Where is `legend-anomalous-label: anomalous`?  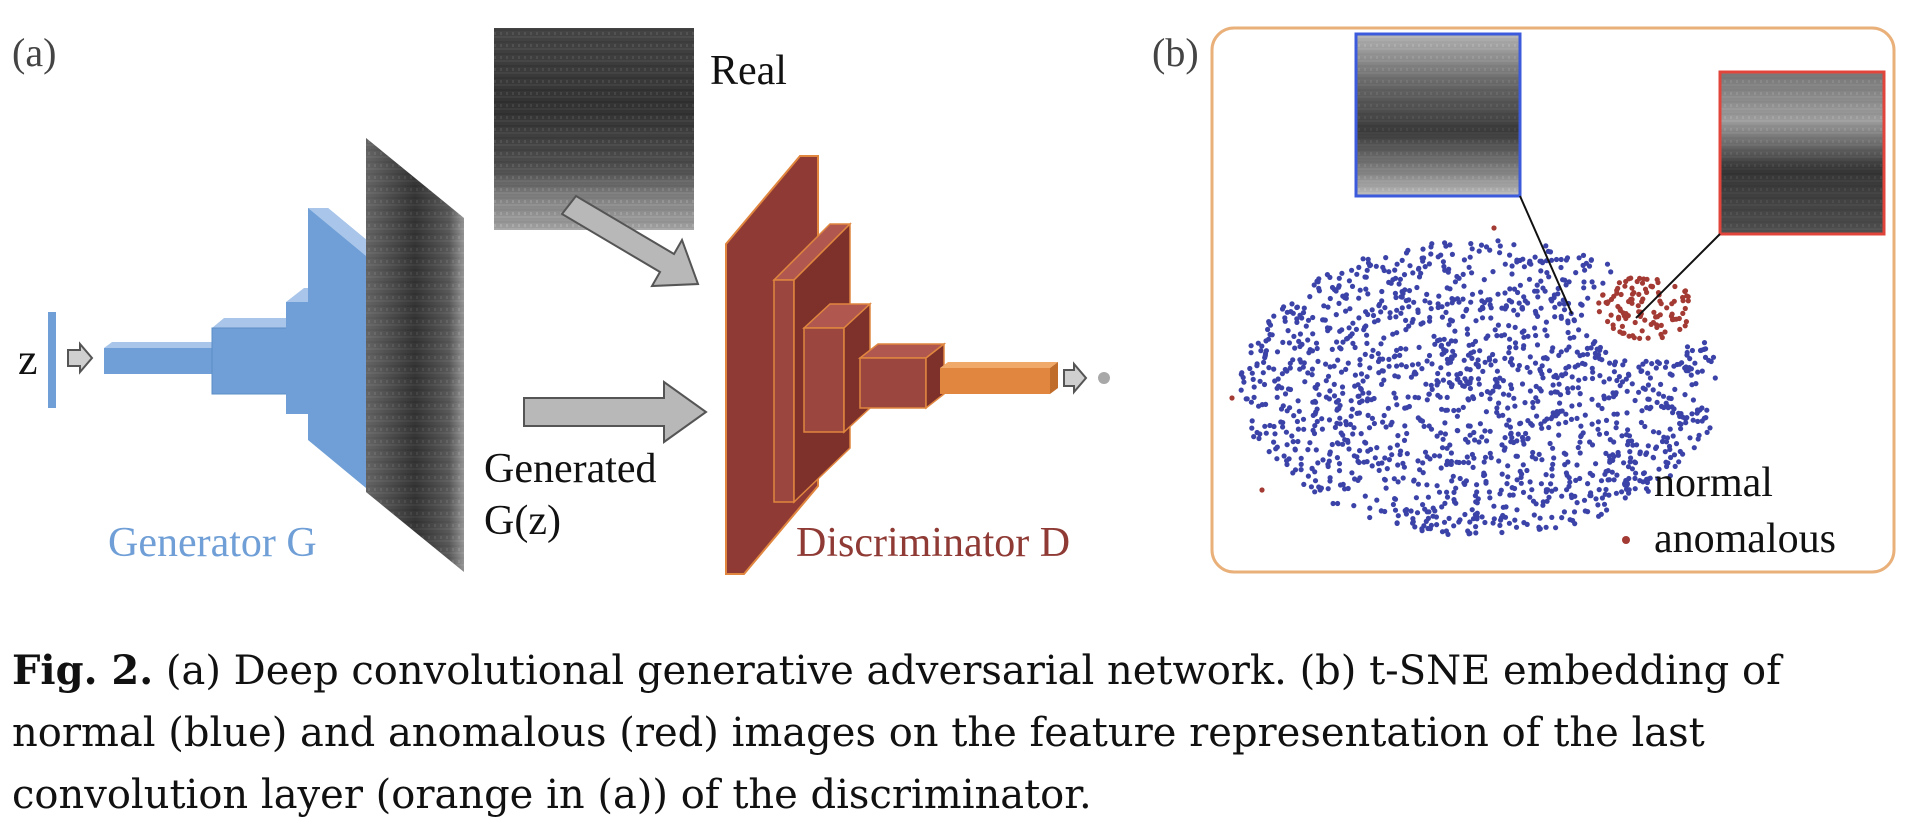
legend-anomalous-label: anomalous is located at coordinates (1745, 539).